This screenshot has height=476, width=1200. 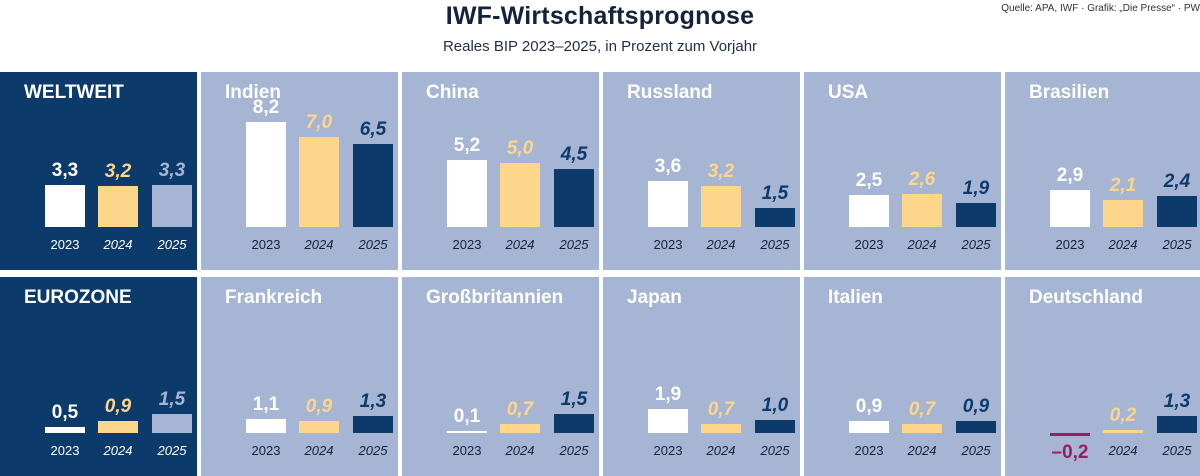 I want to click on value-label-russland-2024: 3,2, so click(x=721, y=172).